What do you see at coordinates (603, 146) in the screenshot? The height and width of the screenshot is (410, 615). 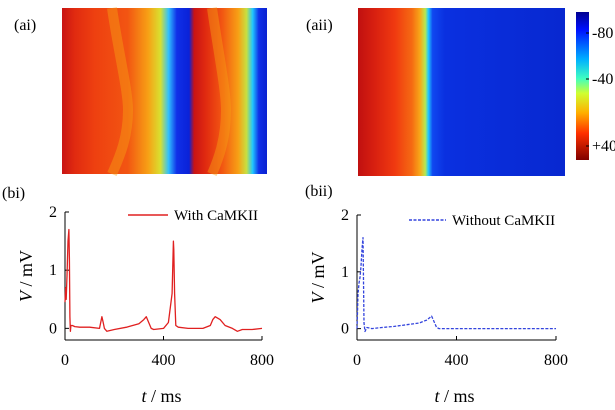 I see `colorbar-tick-label: +40` at bounding box center [603, 146].